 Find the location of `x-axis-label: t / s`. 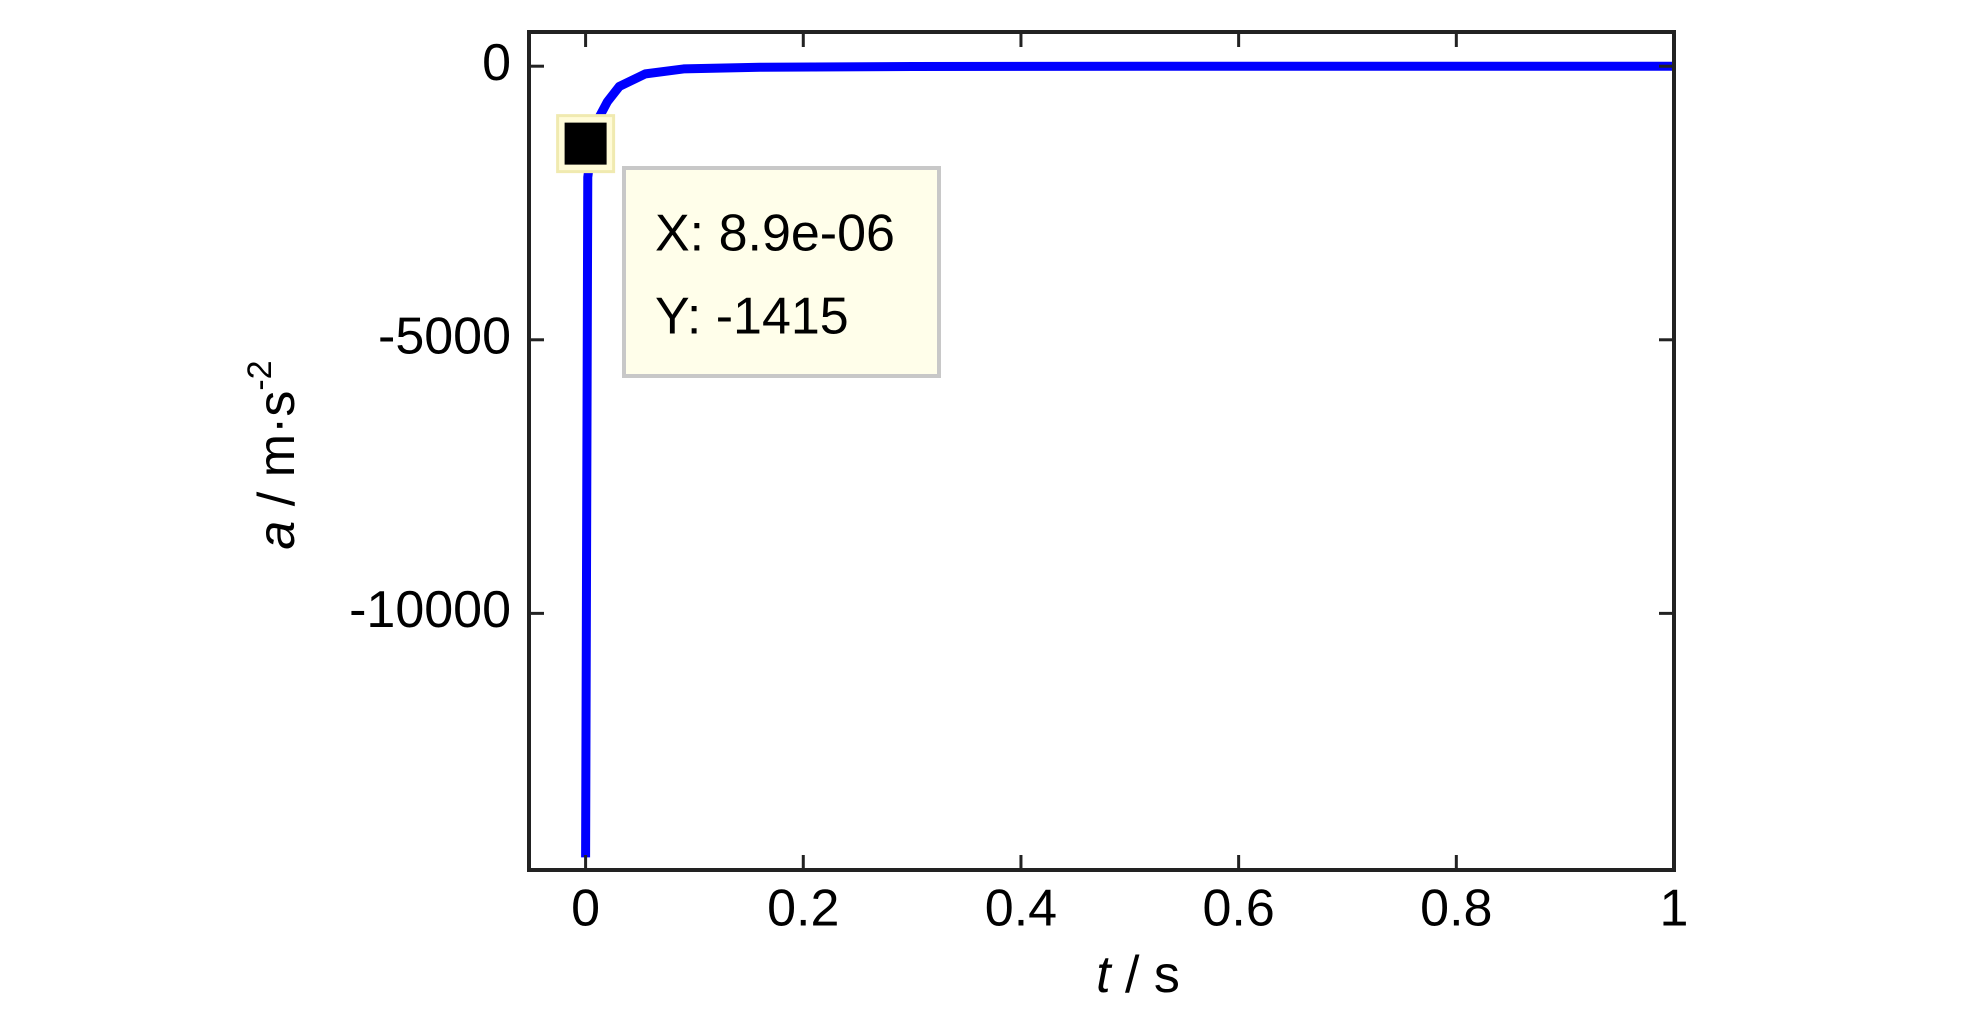

x-axis-label: t / s is located at coordinates (1138, 975).